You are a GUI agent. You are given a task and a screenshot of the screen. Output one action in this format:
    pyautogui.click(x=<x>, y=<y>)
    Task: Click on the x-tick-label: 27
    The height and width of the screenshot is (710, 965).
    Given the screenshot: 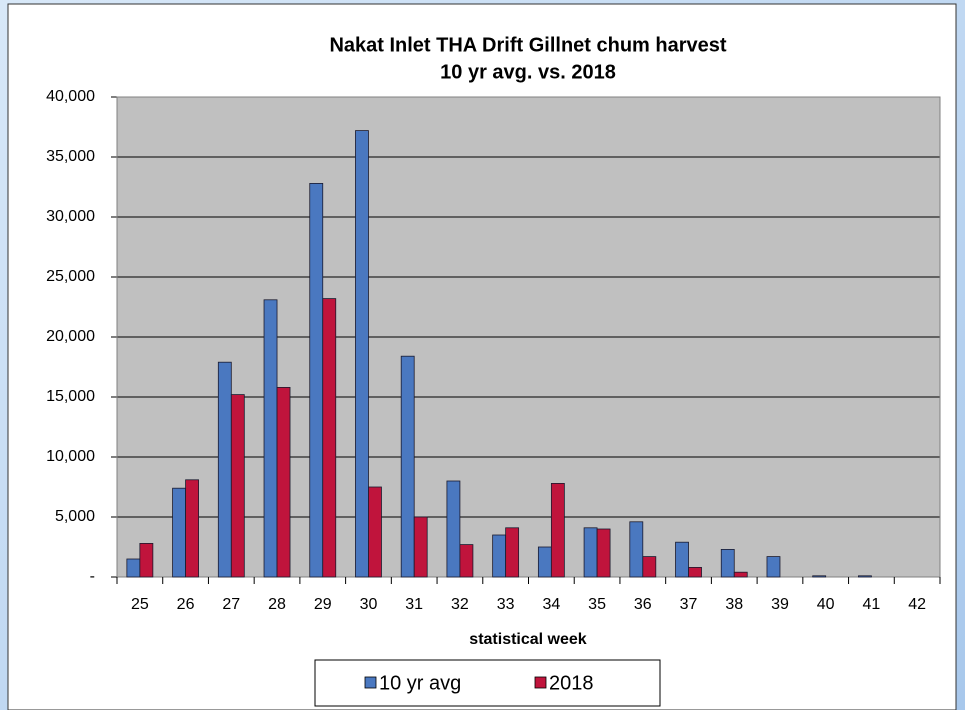 What is the action you would take?
    pyautogui.click(x=231, y=604)
    